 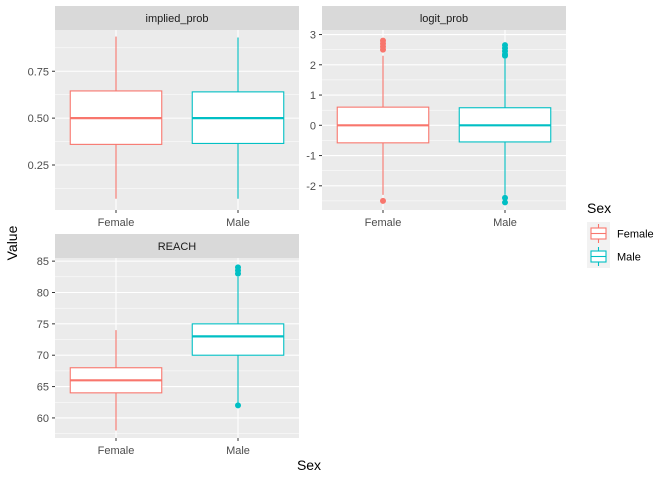 I want to click on y-tick-label: 0.50, so click(x=38, y=119).